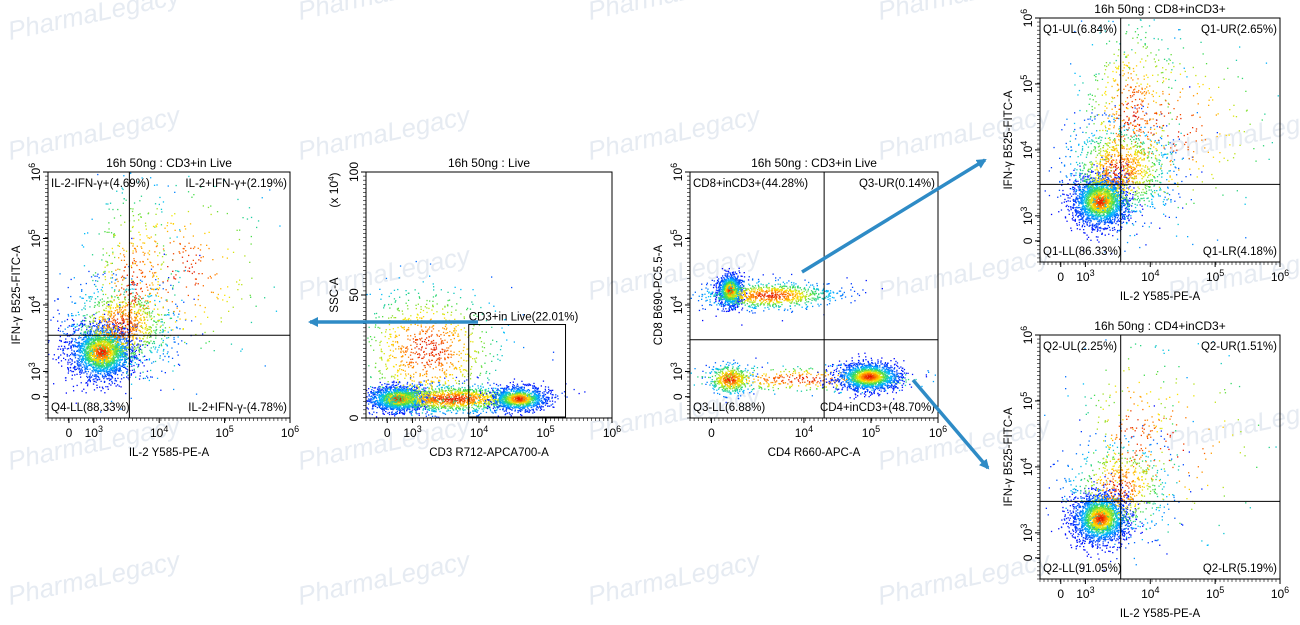  I want to click on plot-title: 16h 50ng : CD8+inCD3+, so click(1159, 9).